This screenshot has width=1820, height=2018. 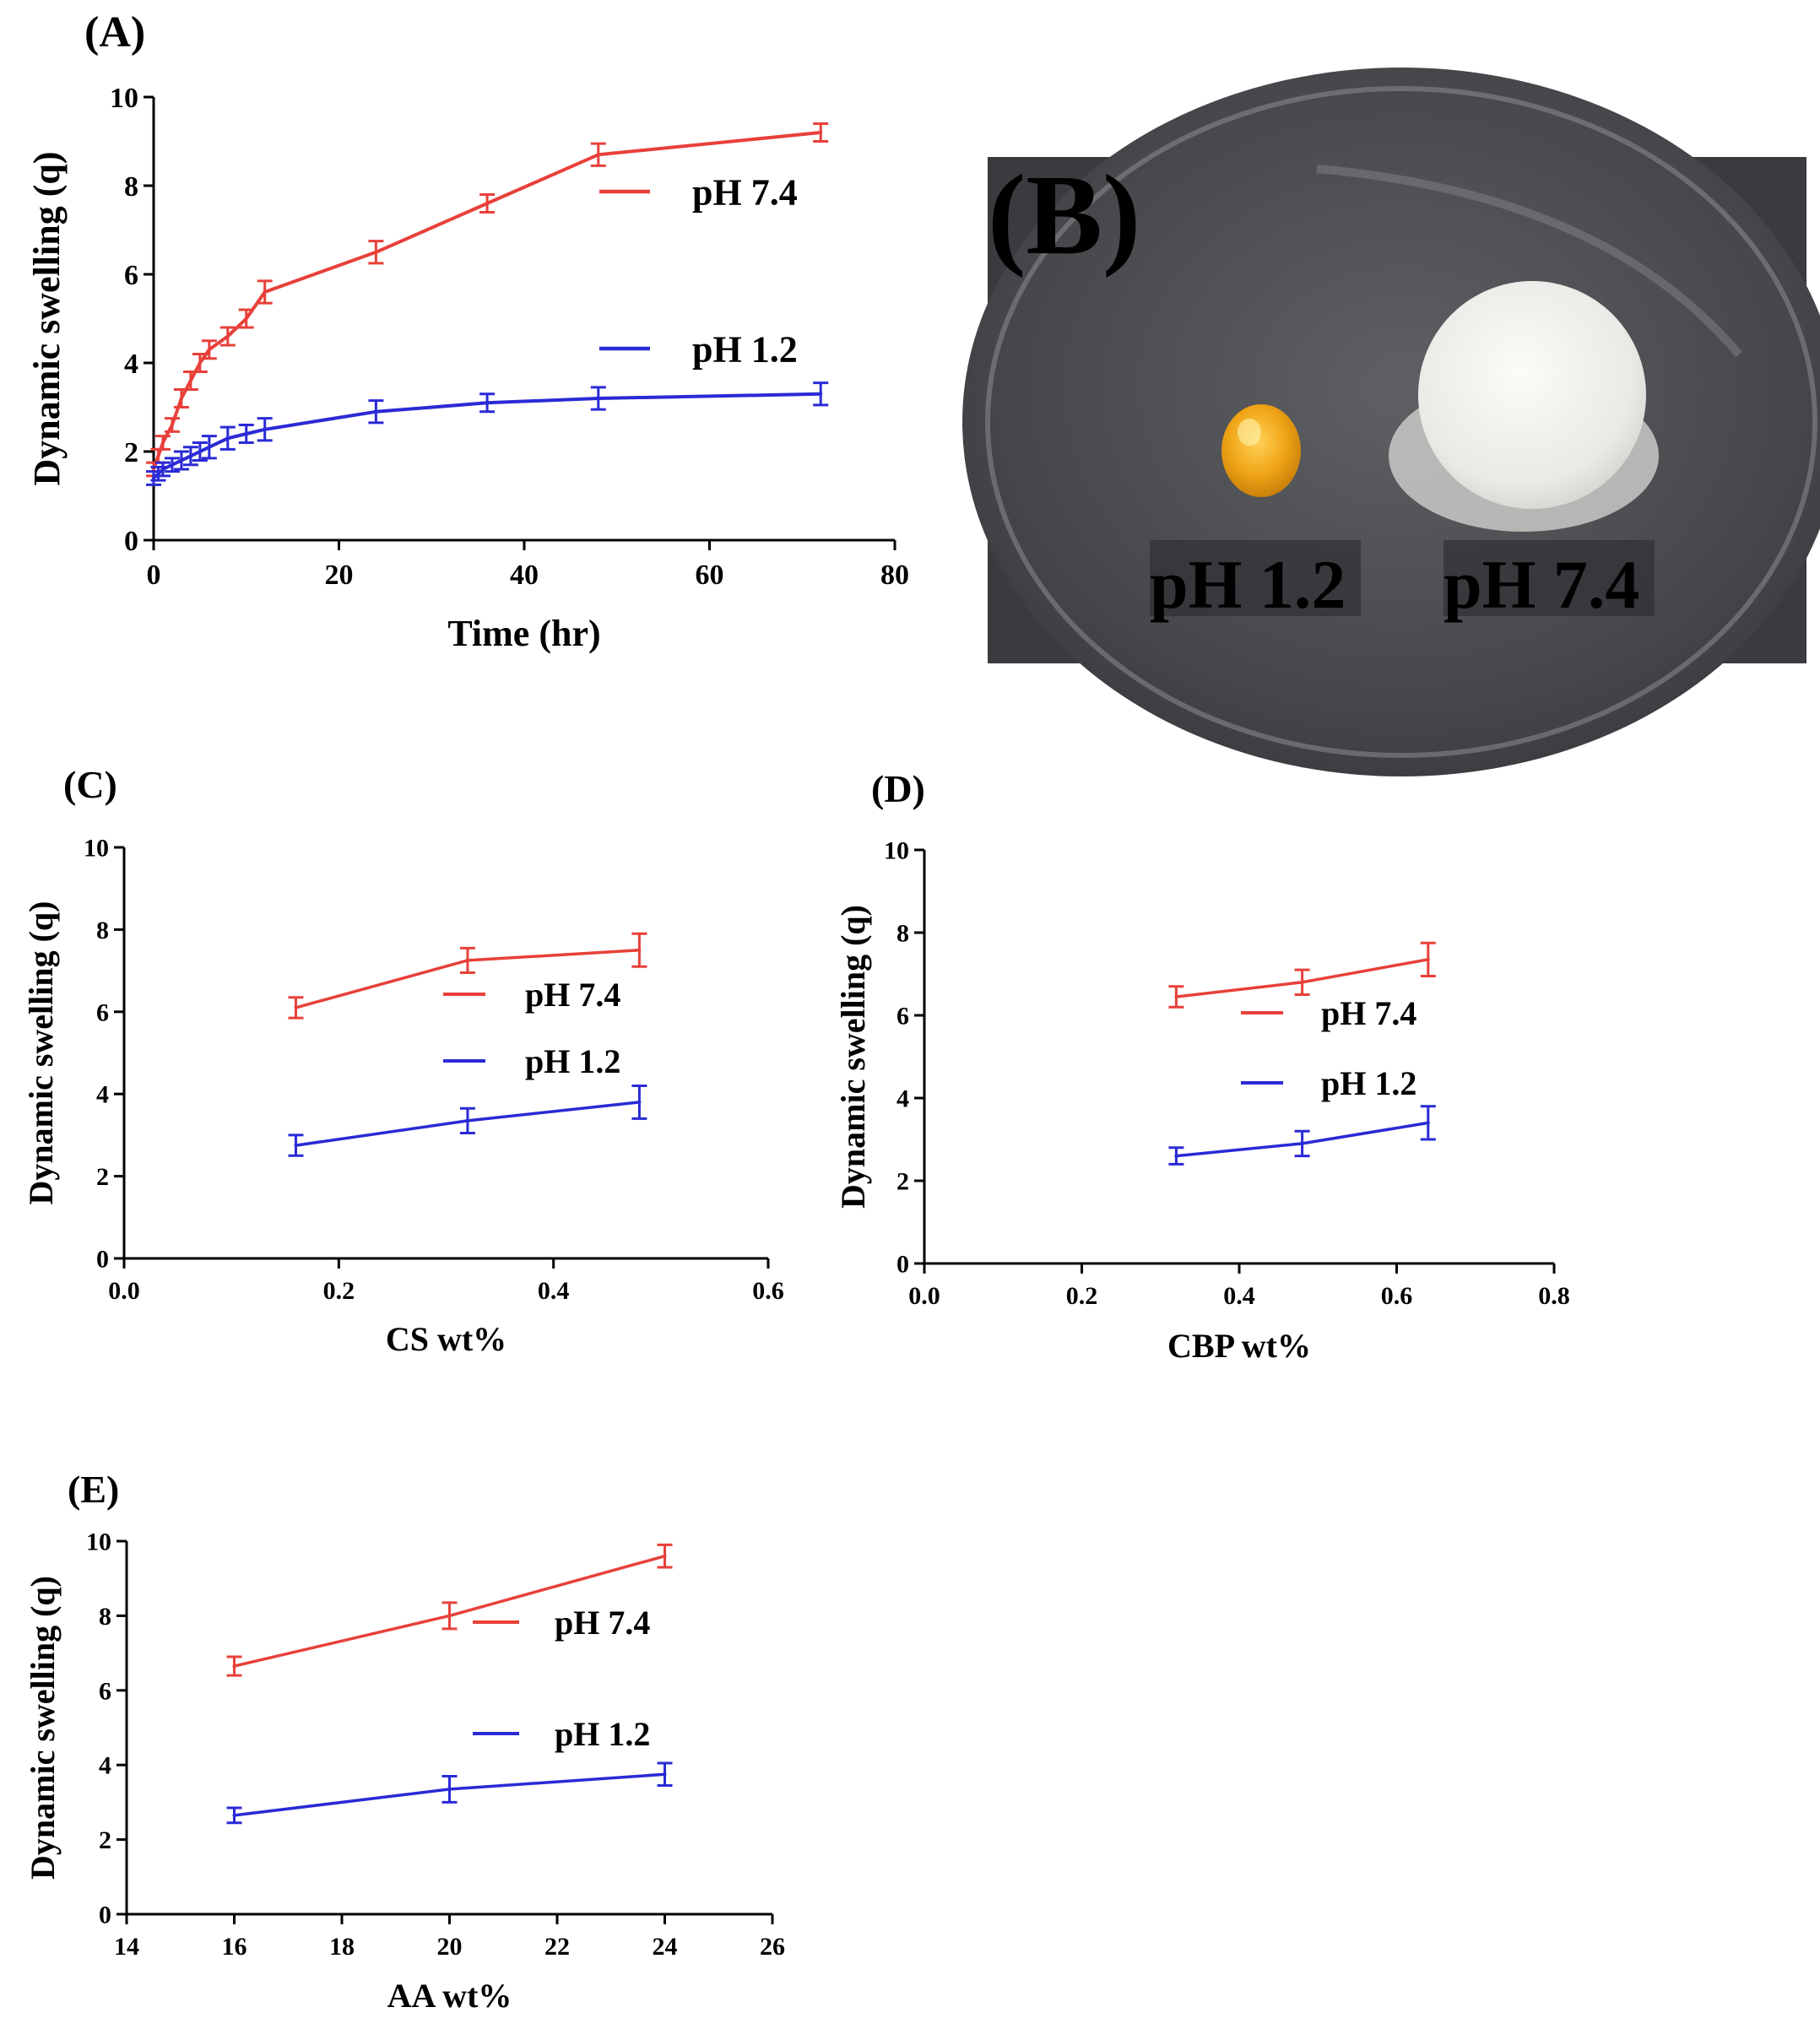 I want to click on x-tick-label: 0.8, so click(x=1554, y=1296).